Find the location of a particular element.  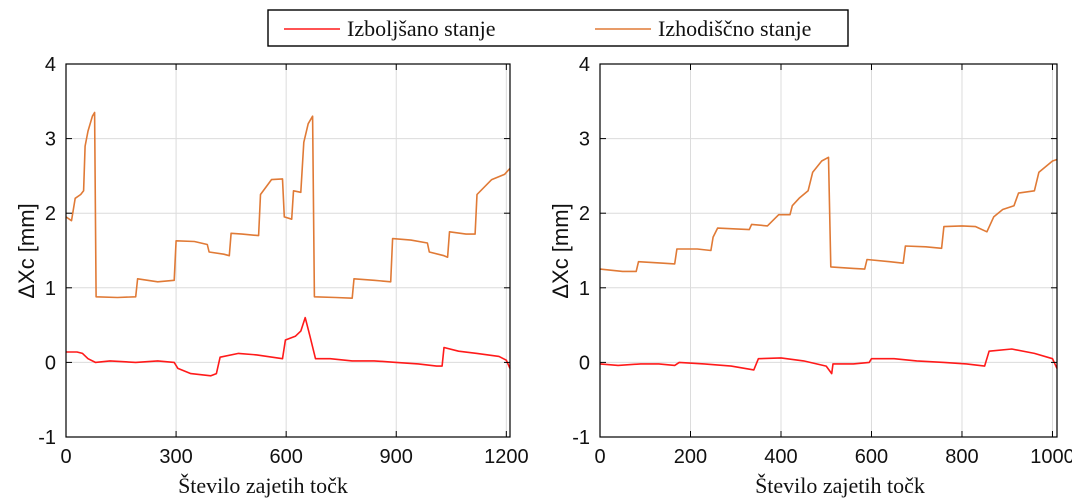

right-y-tick-label-2: 1 is located at coordinates (584, 289).